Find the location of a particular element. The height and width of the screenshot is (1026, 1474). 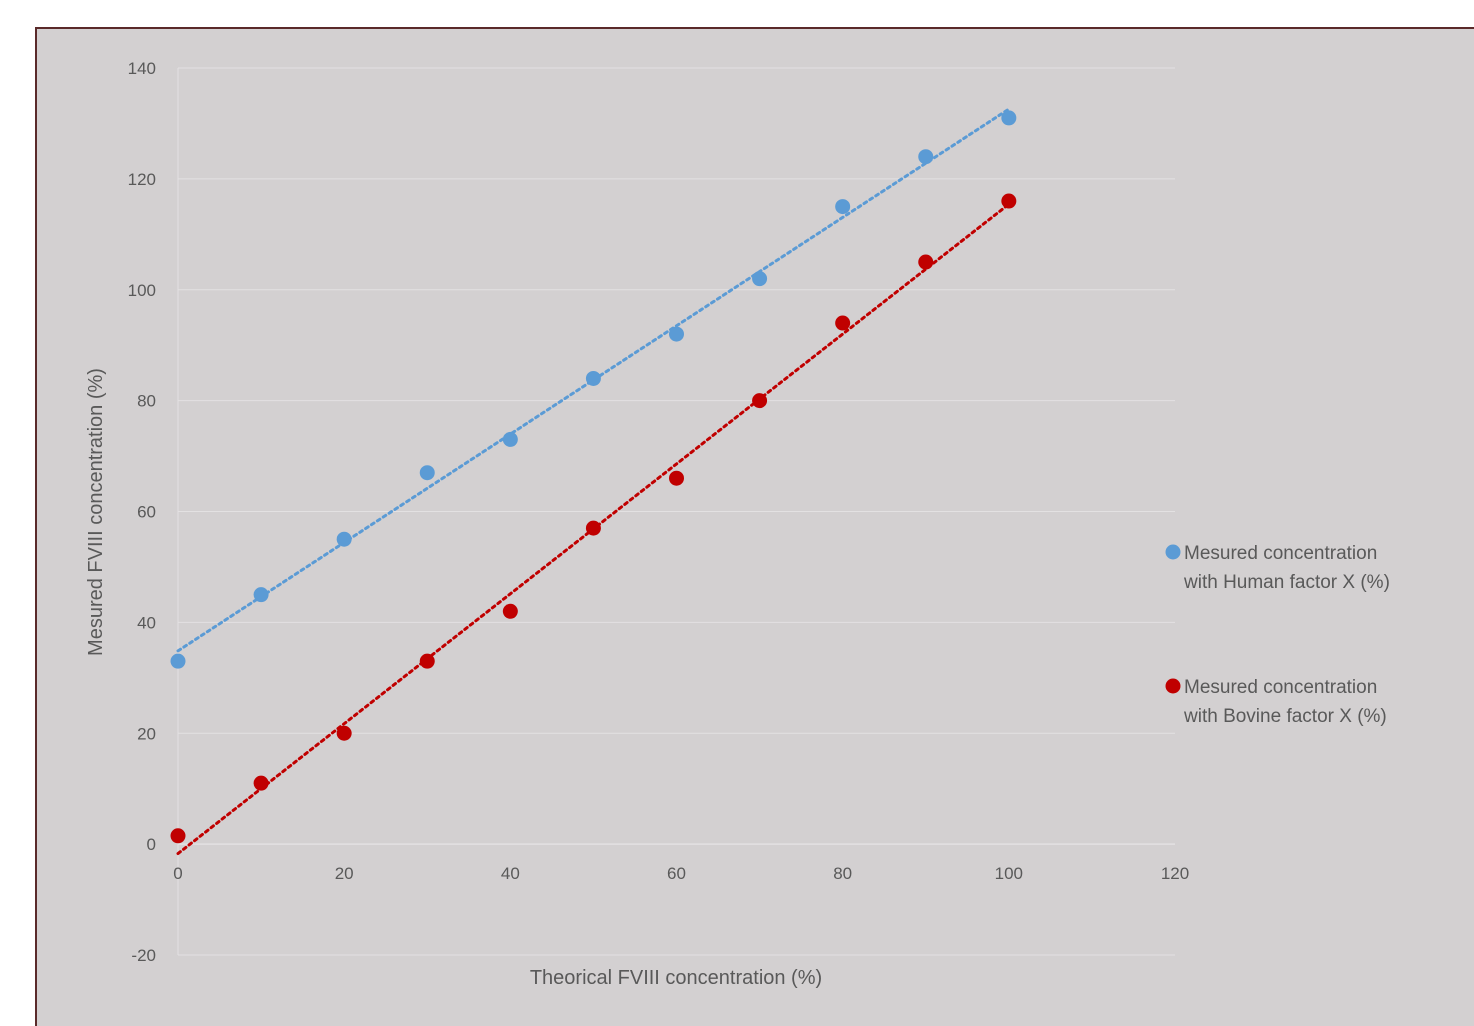

y-tick-label: 0 is located at coordinates (151, 844).